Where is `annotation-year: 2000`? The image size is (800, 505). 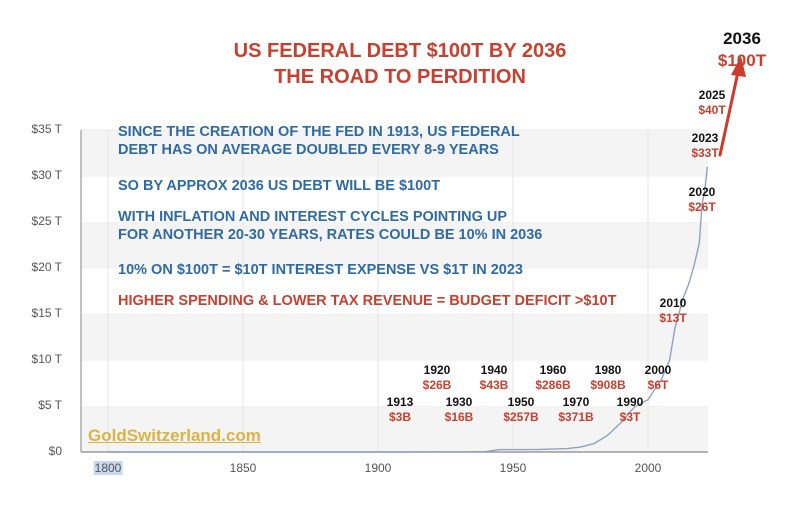
annotation-year: 2000 is located at coordinates (658, 370).